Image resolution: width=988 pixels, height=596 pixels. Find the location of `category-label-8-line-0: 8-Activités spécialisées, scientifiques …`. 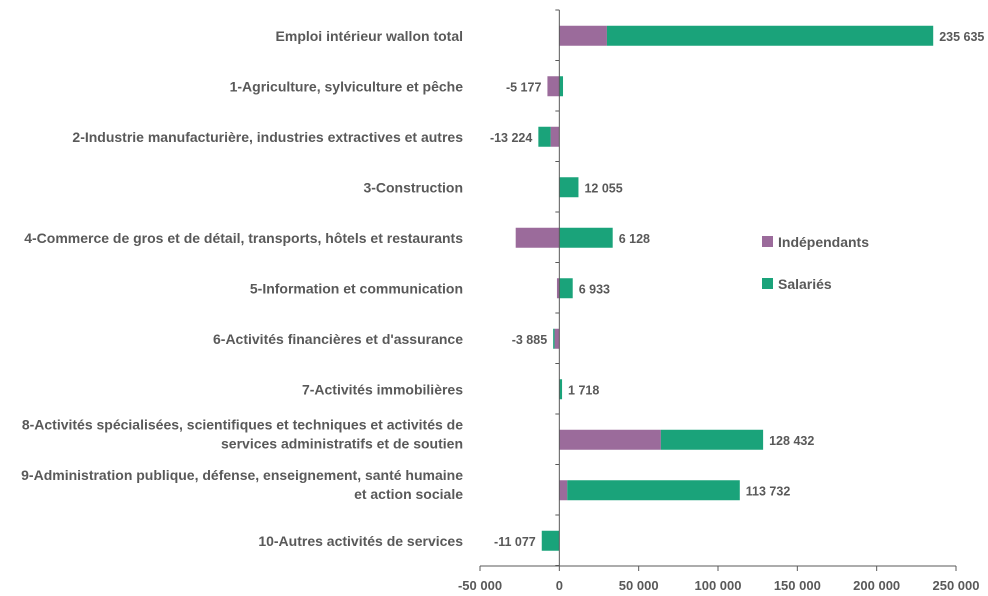

category-label-8-line-0: 8-Activités spécialisées, scientifiques … is located at coordinates (242, 424).